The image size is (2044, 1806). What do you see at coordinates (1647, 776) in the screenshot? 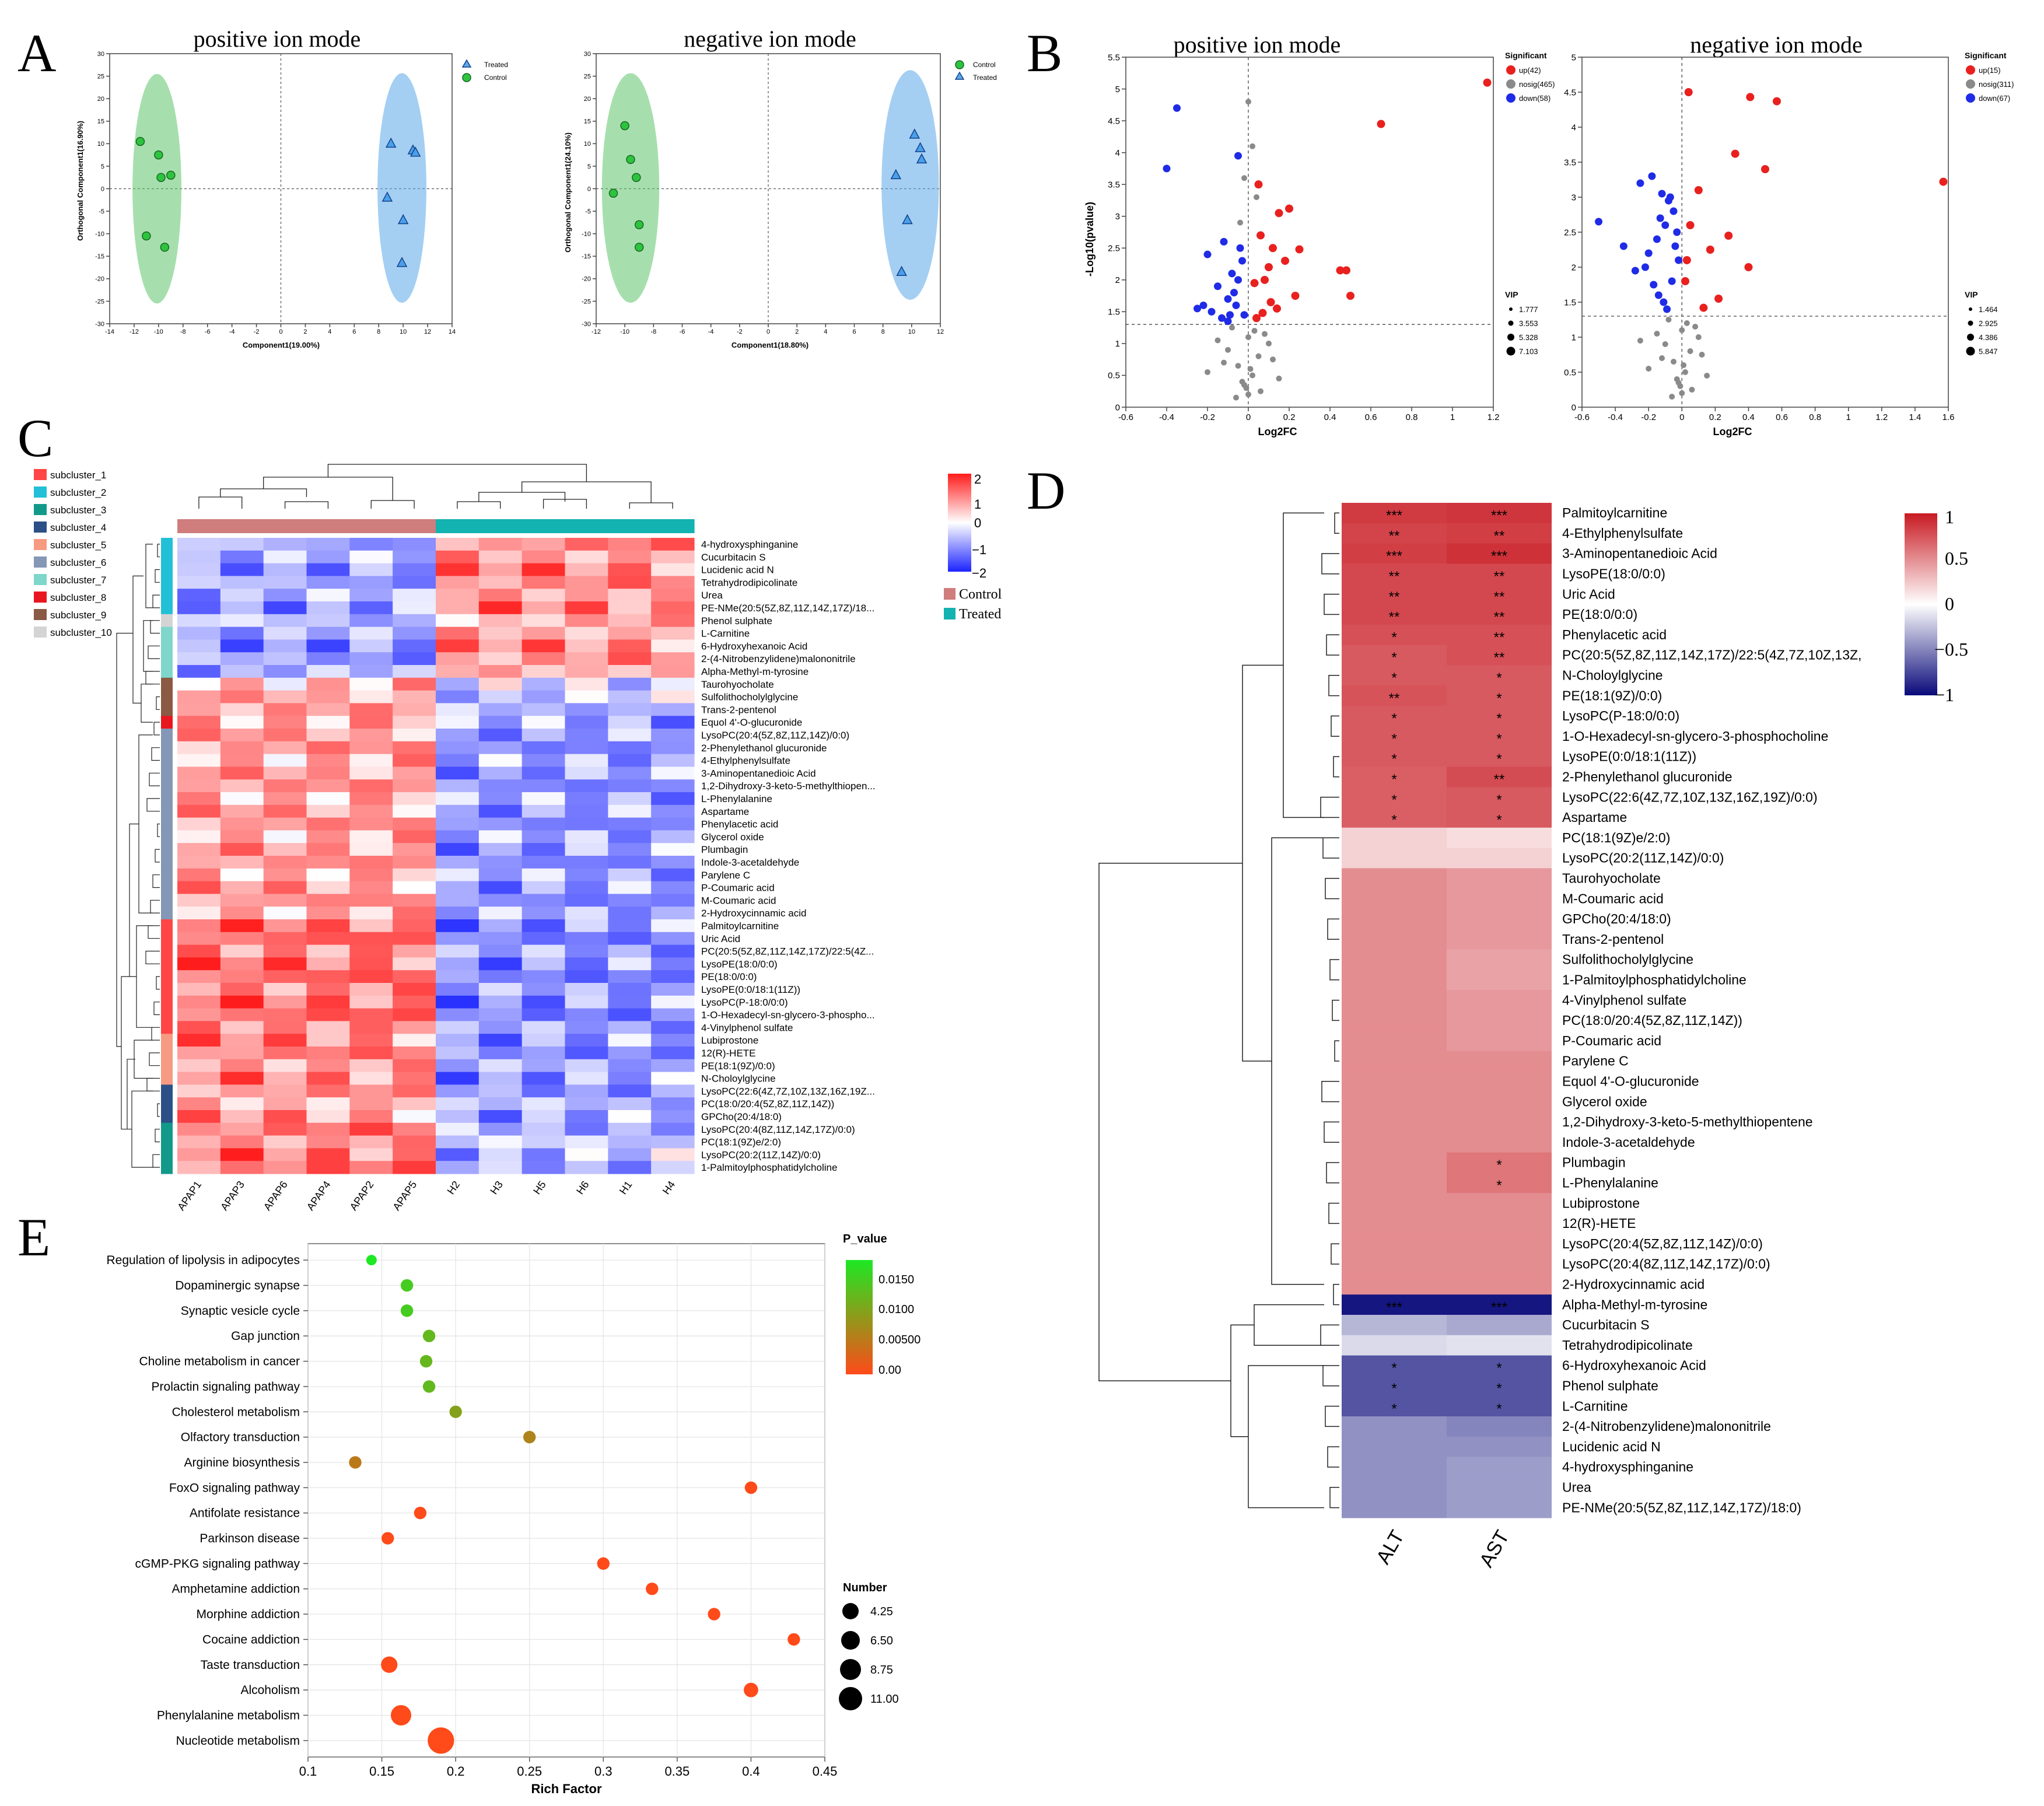
I see `panelD-row-label: 2-Phenylethanol glucuronide` at bounding box center [1647, 776].